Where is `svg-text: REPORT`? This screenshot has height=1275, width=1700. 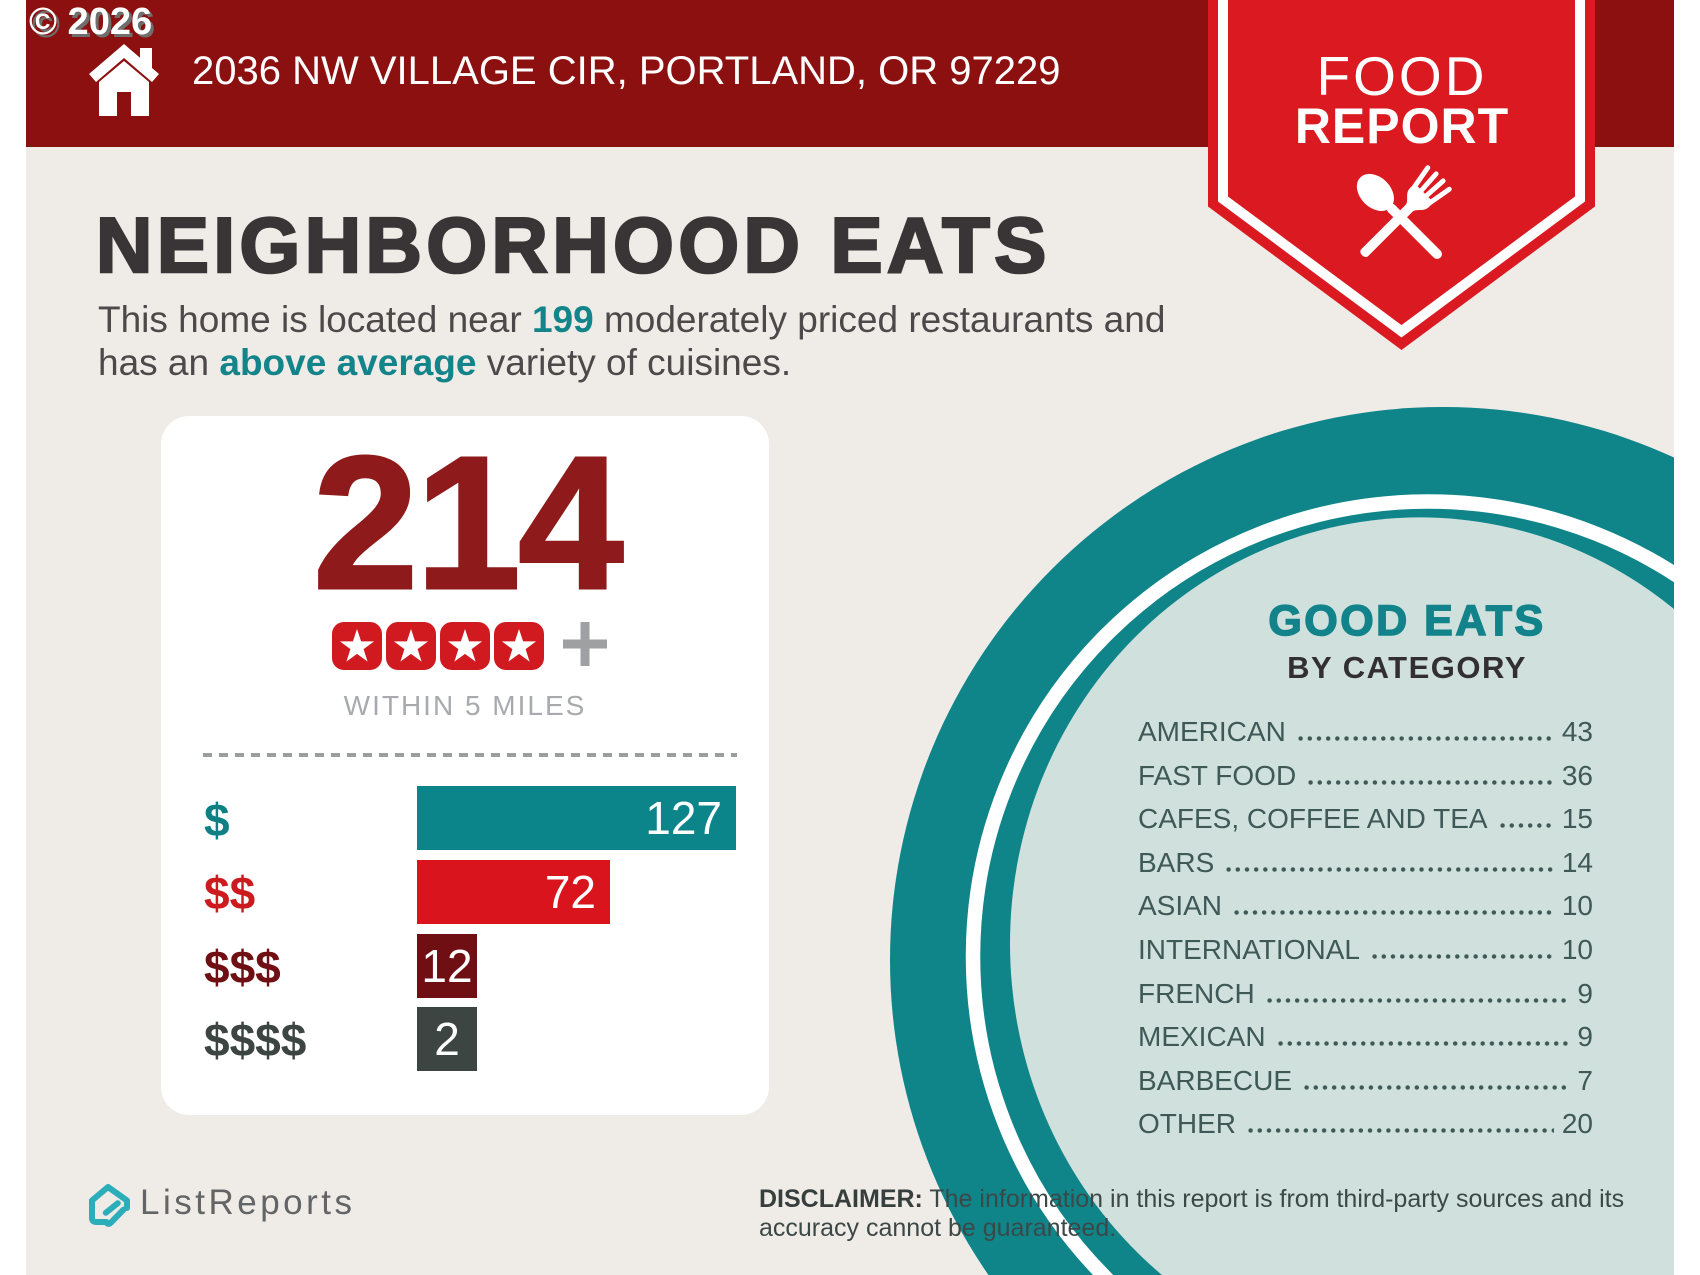 svg-text: REPORT is located at coordinates (1402, 126).